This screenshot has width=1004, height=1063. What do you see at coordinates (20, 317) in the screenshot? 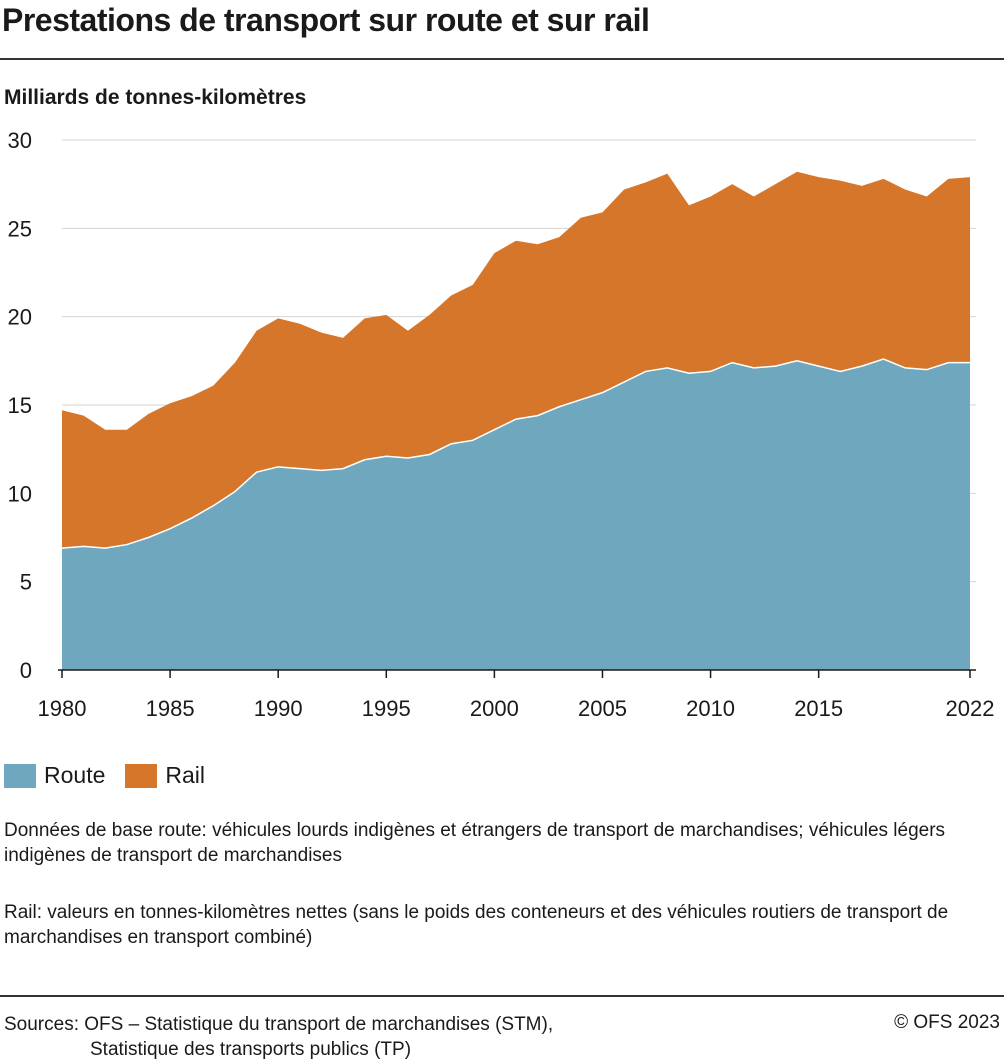
I see `y-tick-label-20: 20` at bounding box center [20, 317].